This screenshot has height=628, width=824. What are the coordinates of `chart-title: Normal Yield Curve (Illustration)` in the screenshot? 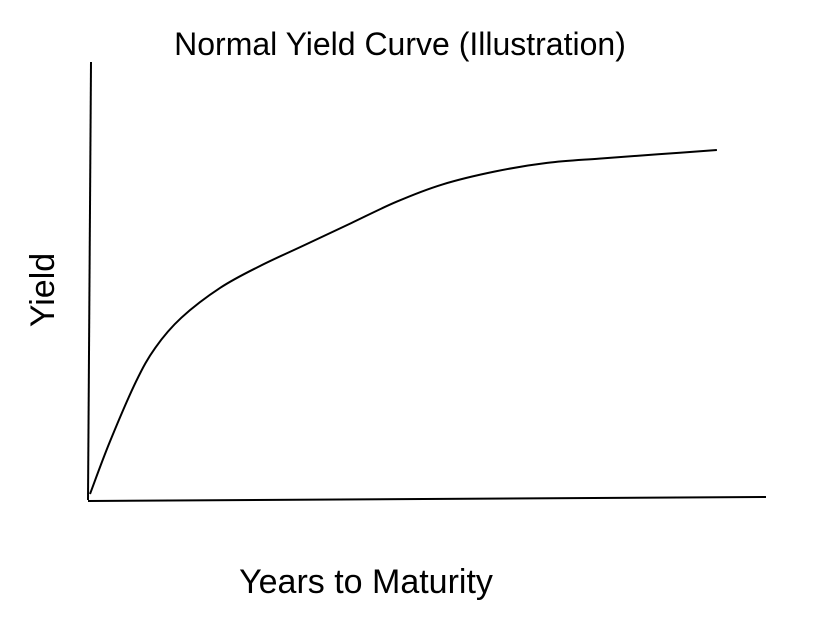 It's located at (400, 44).